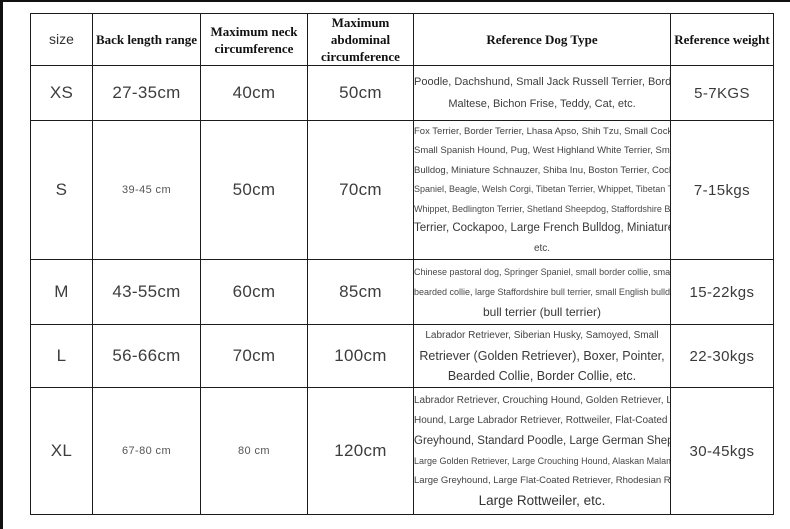  What do you see at coordinates (542, 248) in the screenshot?
I see `dog-type-line: etc.` at bounding box center [542, 248].